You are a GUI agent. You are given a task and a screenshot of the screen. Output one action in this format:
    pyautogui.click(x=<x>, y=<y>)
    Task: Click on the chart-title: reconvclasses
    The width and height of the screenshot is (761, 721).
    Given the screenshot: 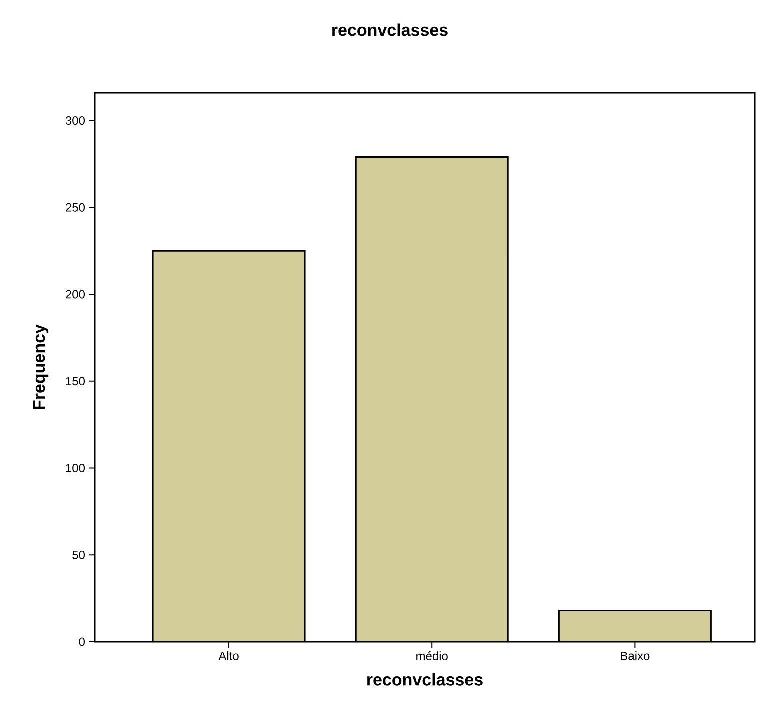 What is the action you would take?
    pyautogui.click(x=390, y=30)
    